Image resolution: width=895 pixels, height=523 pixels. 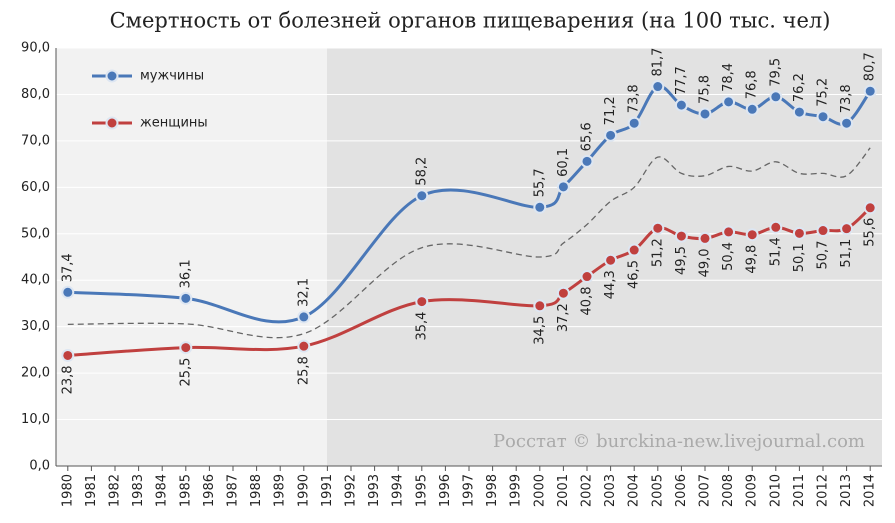 I want to click on data-label: 49,0, so click(x=705, y=262).